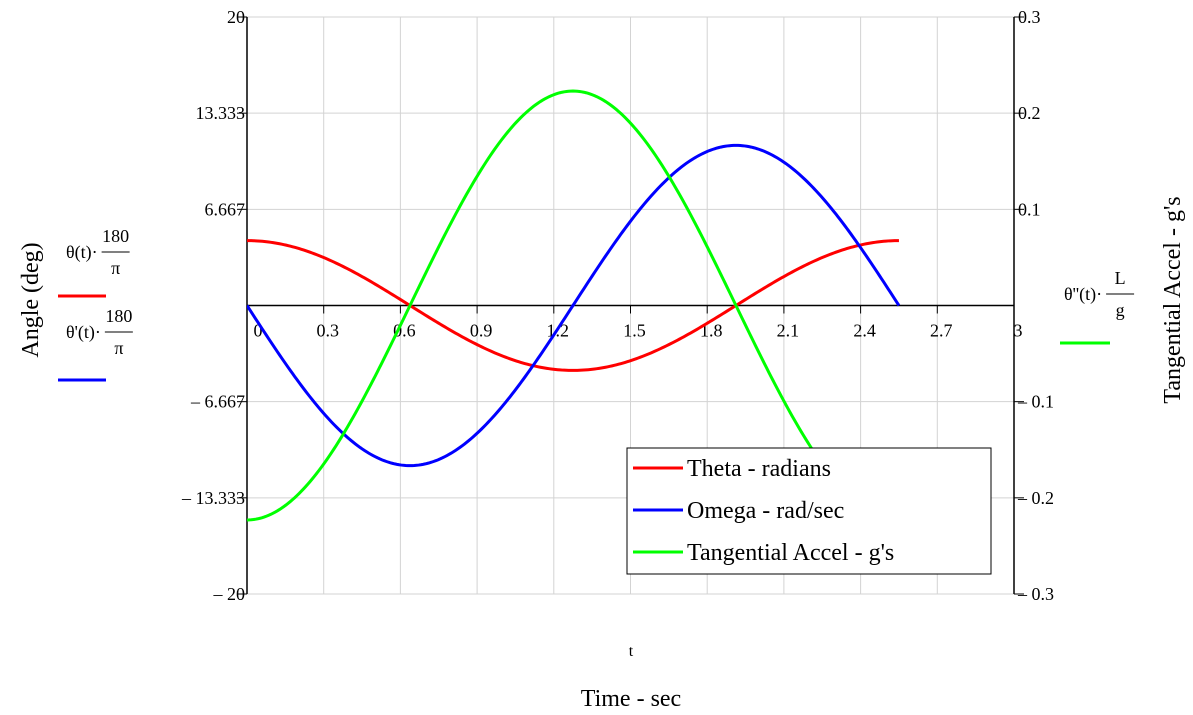  What do you see at coordinates (864, 331) in the screenshot?
I see `x-tick-label: 2.4` at bounding box center [864, 331].